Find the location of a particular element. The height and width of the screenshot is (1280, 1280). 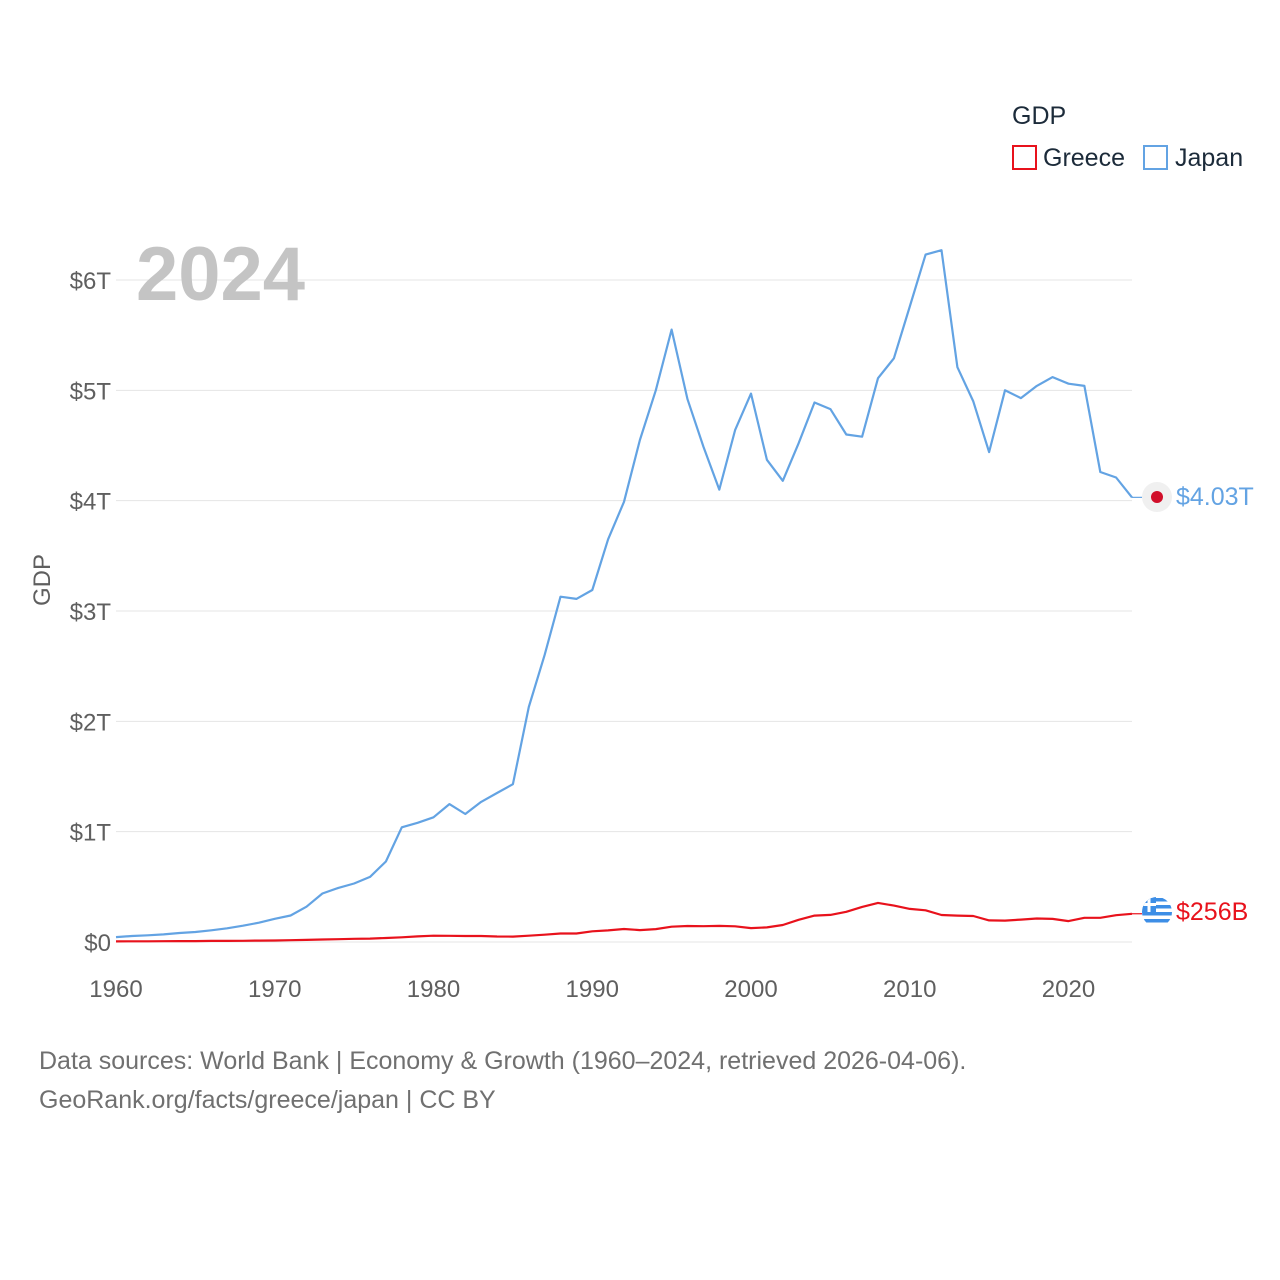

x-tick-label: 1980 is located at coordinates (433, 989).